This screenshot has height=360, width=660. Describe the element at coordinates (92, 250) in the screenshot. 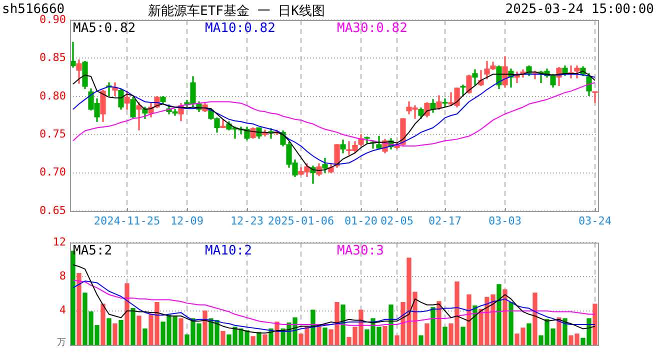

I see `series-label: MA5:2` at that location.